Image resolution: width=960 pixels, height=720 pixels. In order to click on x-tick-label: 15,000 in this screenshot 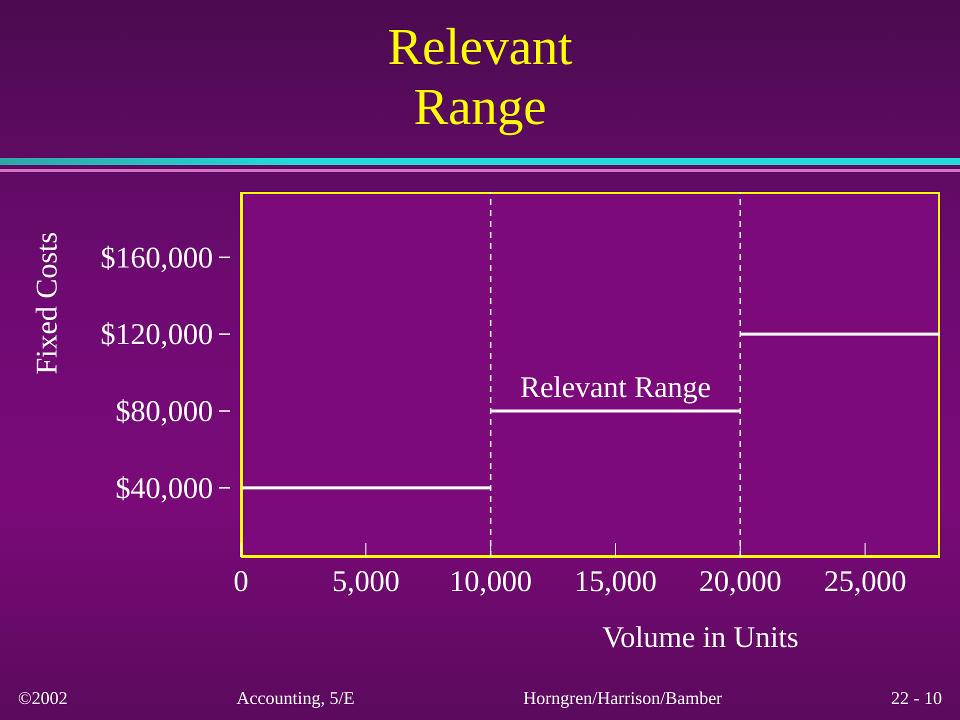, I will do `click(615, 581)`.